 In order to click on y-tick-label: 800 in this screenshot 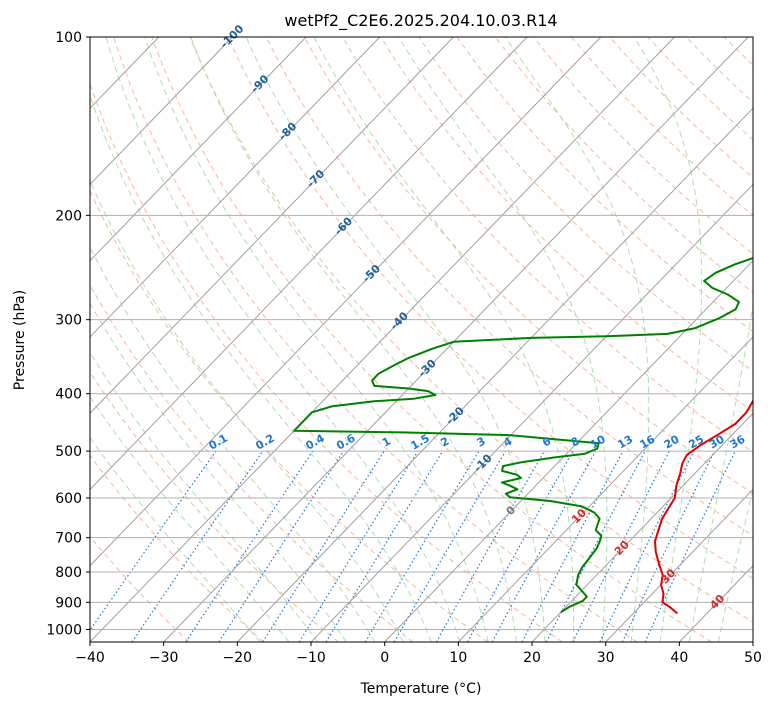, I will do `click(68, 573)`.